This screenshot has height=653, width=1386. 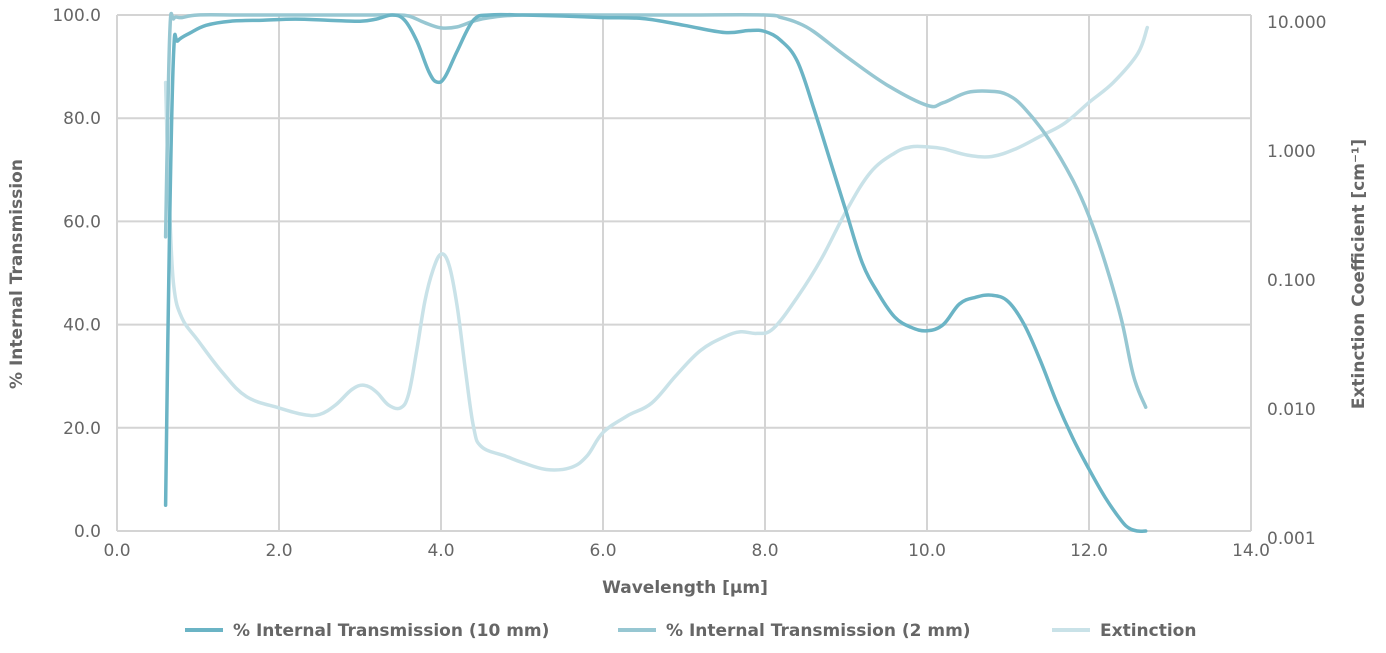 What do you see at coordinates (764, 551) in the screenshot?
I see `x-tick-label: 8.0` at bounding box center [764, 551].